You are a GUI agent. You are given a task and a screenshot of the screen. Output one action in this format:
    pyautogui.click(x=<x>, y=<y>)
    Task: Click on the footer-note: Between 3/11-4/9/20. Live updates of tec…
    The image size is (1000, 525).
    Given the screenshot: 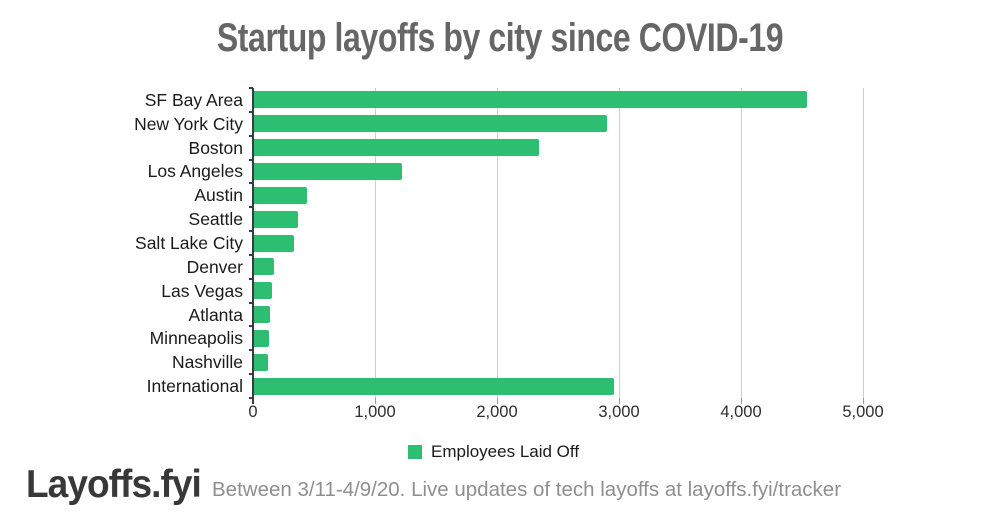 What is the action you would take?
    pyautogui.click(x=527, y=489)
    